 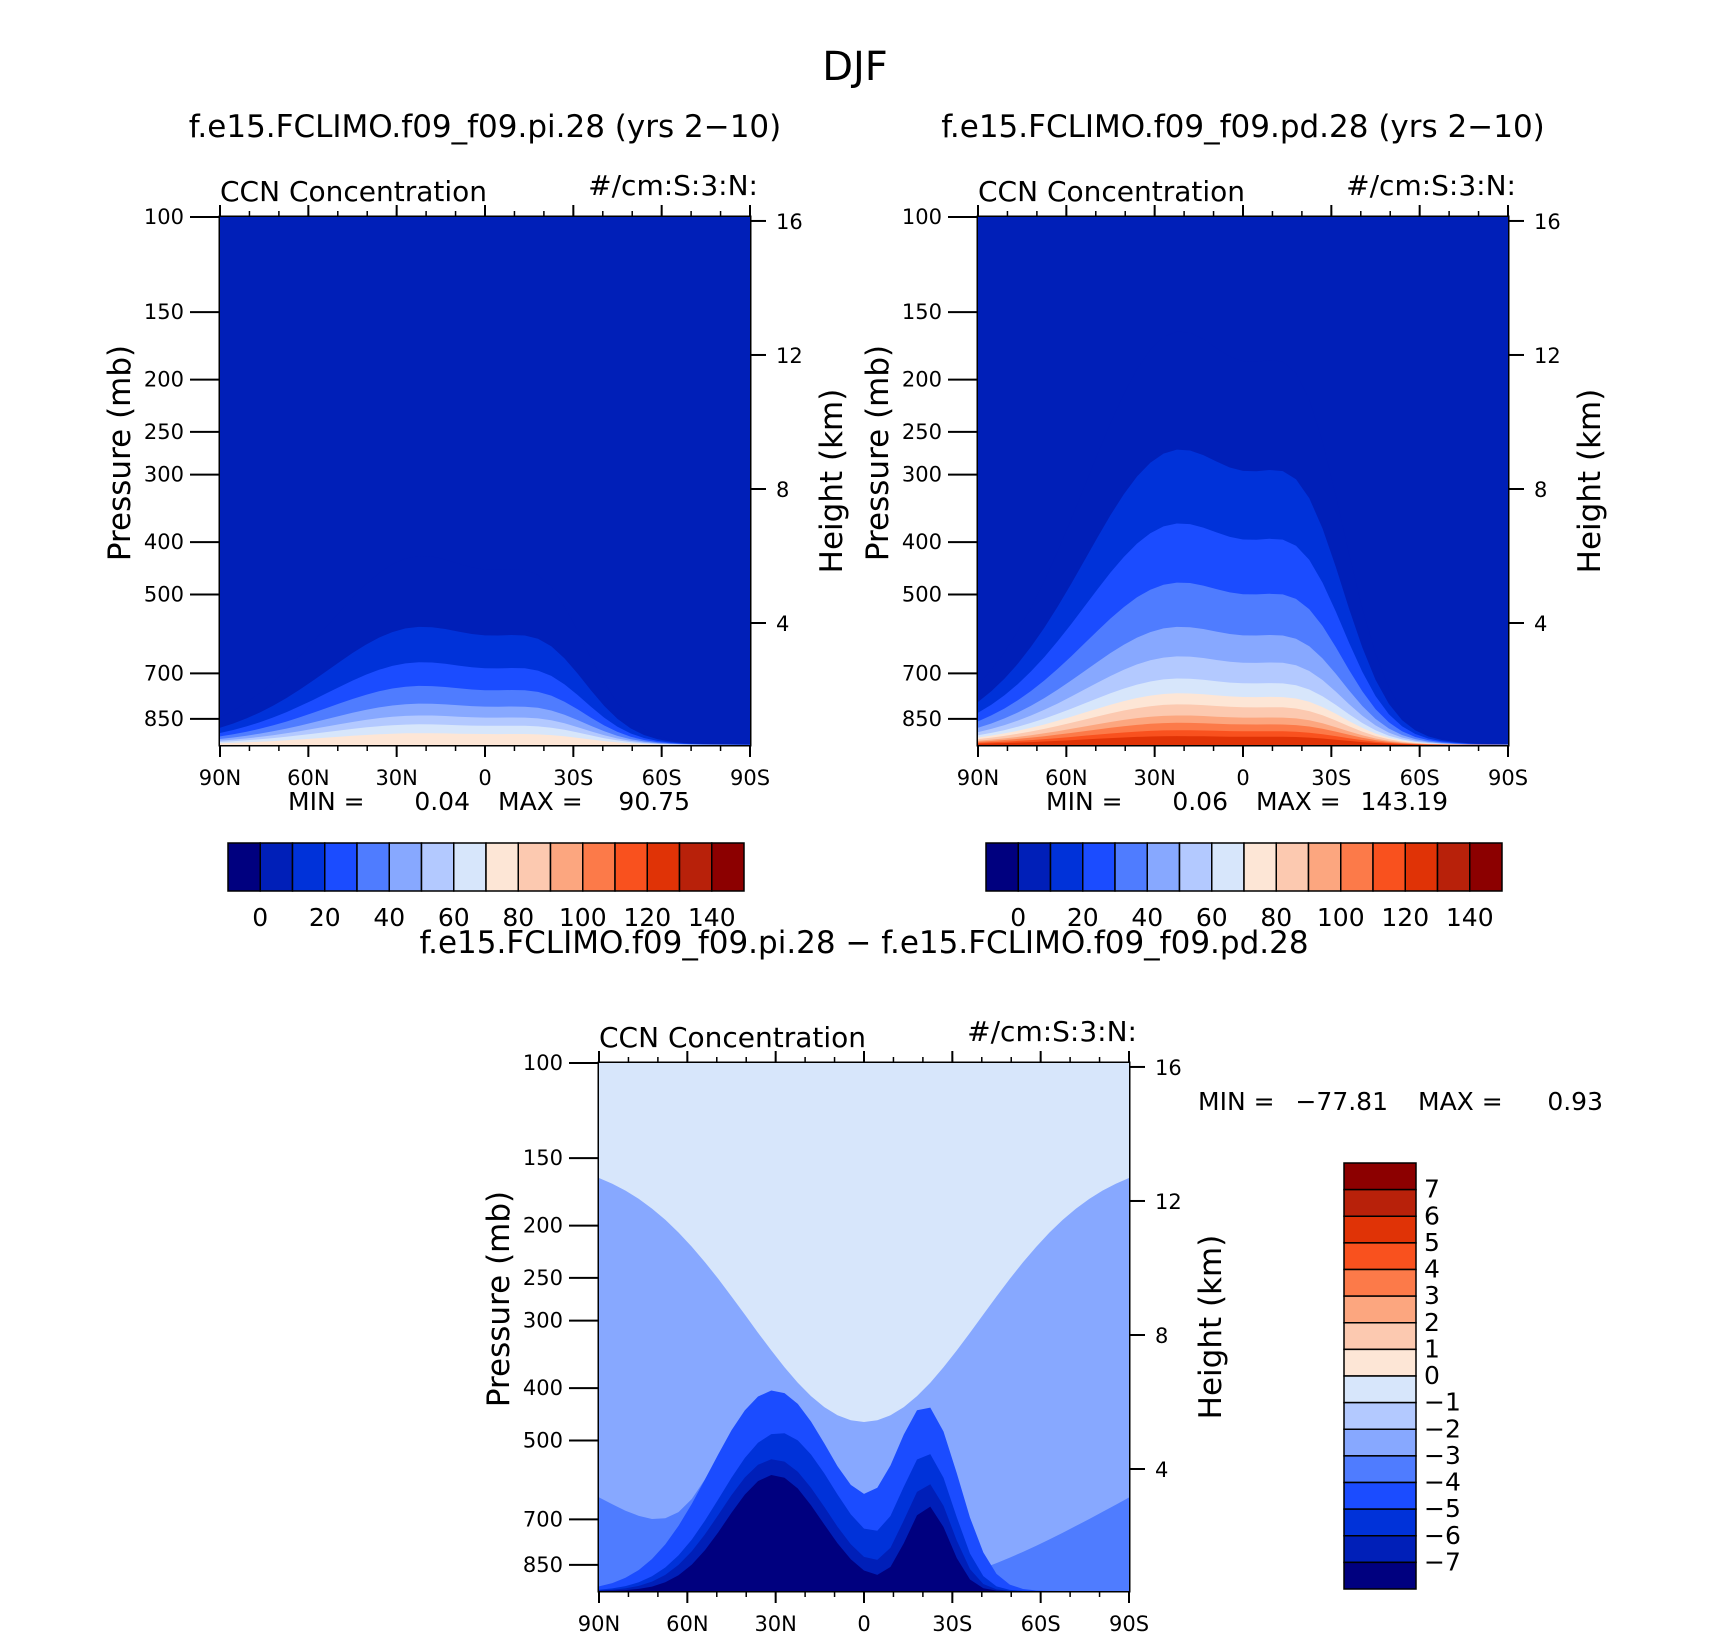 What do you see at coordinates (1432, 1189) in the screenshot?
I see `colorbar-label: 7` at bounding box center [1432, 1189].